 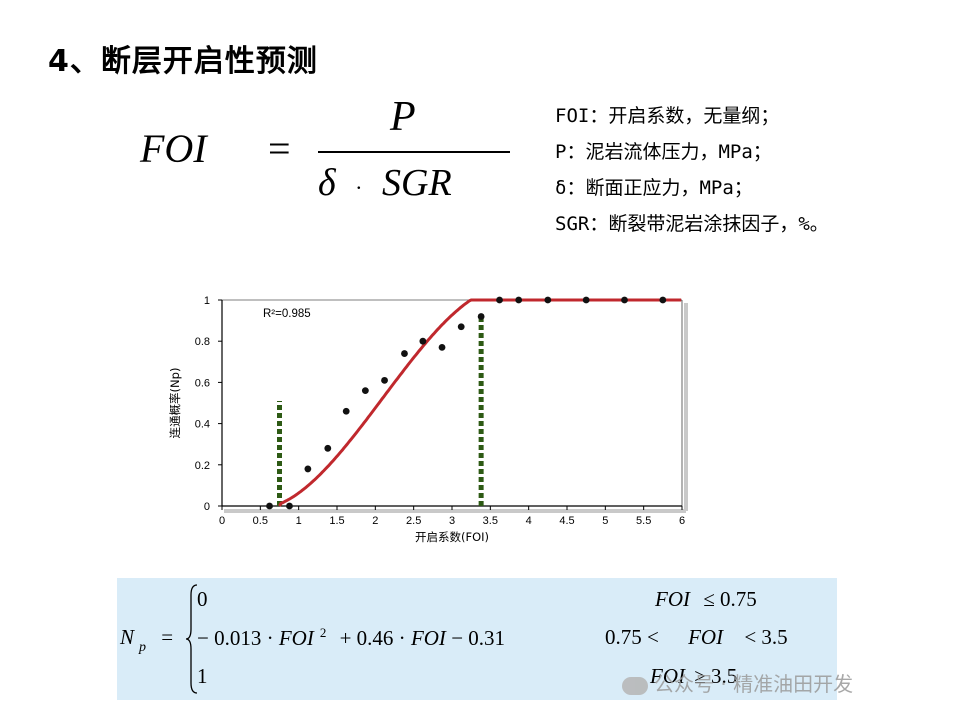 What do you see at coordinates (167, 637) in the screenshot?
I see `np-equals: =` at bounding box center [167, 637].